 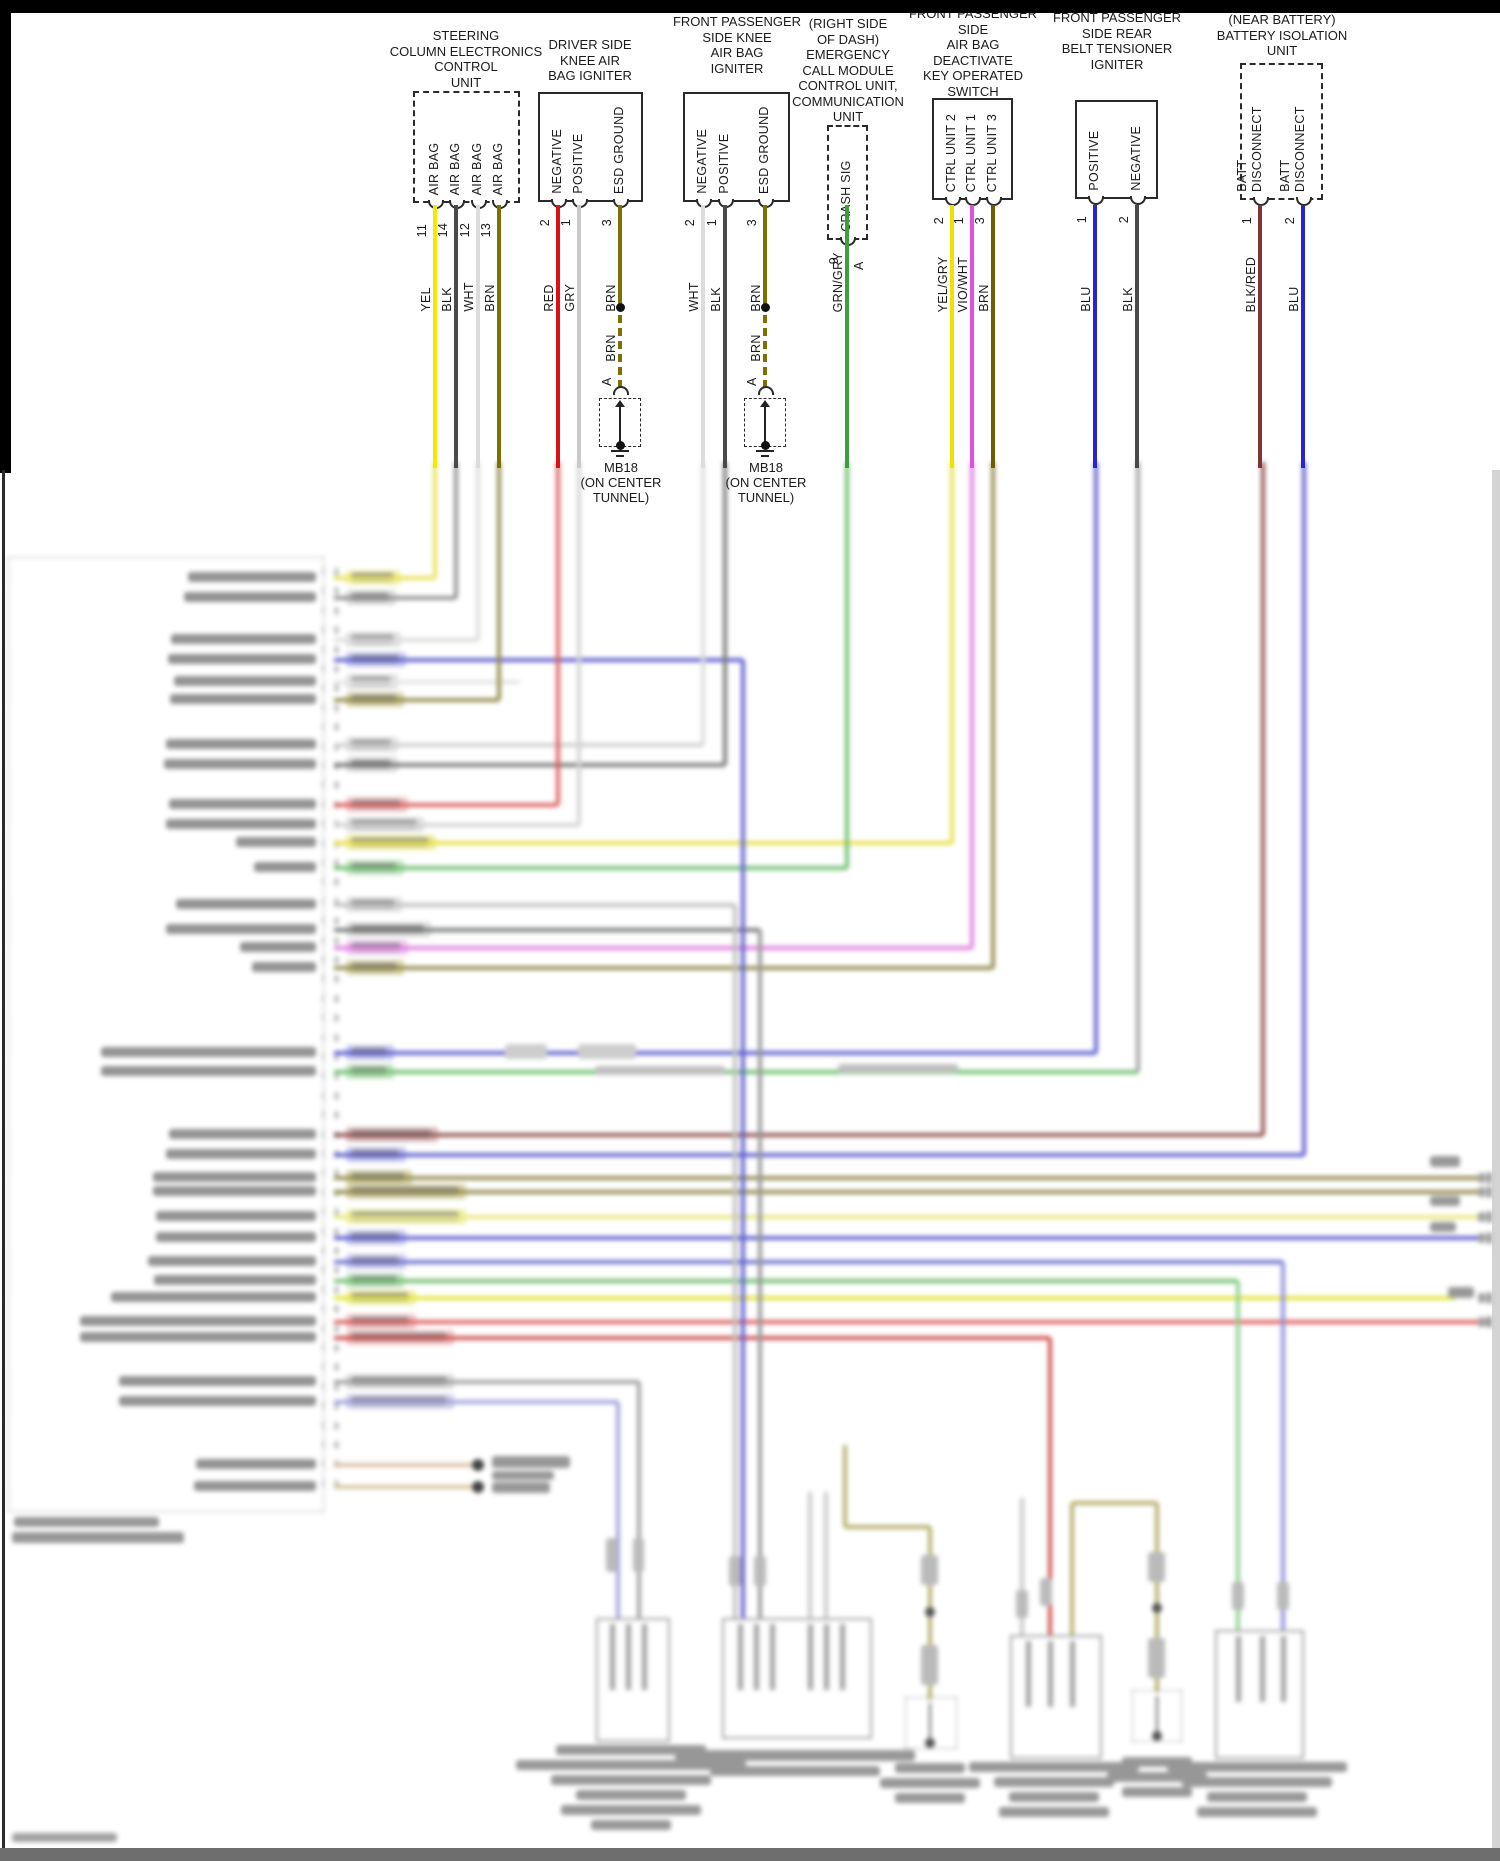 What do you see at coordinates (1117, 33) in the screenshot?
I see `passenger-rear-belt-tensioner-igniter-title-line: SIDE REAR` at bounding box center [1117, 33].